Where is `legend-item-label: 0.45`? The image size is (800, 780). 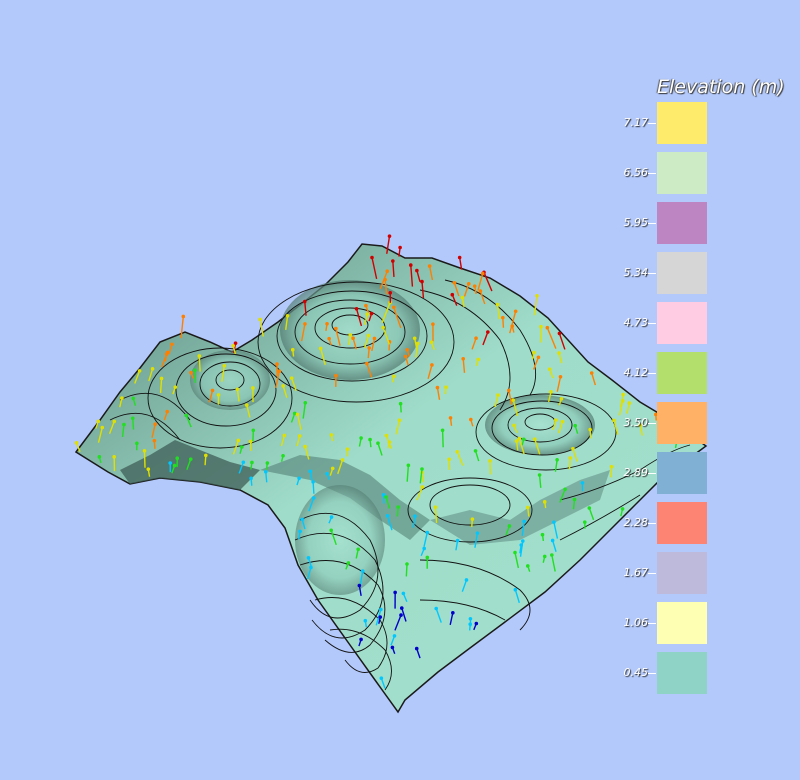
legend-item-label: 0.45 is located at coordinates (636, 672).